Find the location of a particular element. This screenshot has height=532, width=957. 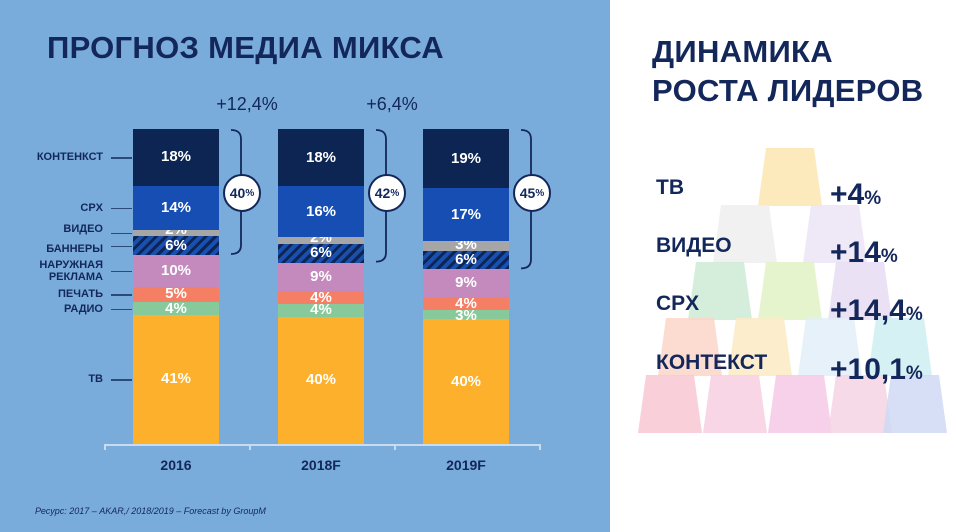

leader-growth-value: +14% is located at coordinates (864, 252).